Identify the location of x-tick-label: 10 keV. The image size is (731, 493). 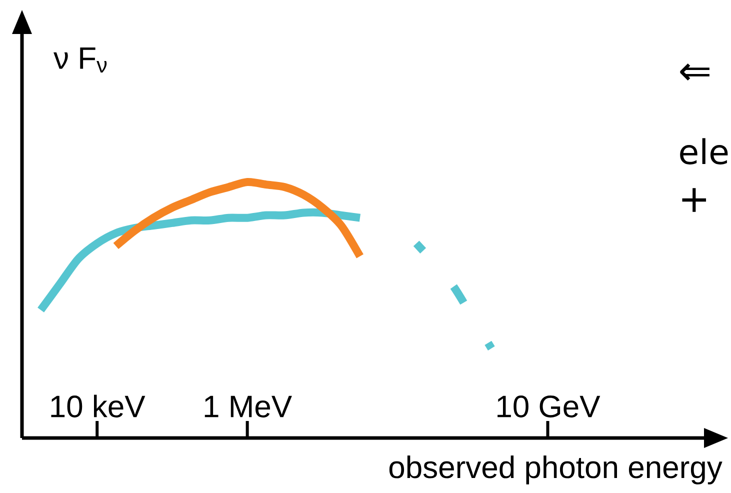
(98, 406).